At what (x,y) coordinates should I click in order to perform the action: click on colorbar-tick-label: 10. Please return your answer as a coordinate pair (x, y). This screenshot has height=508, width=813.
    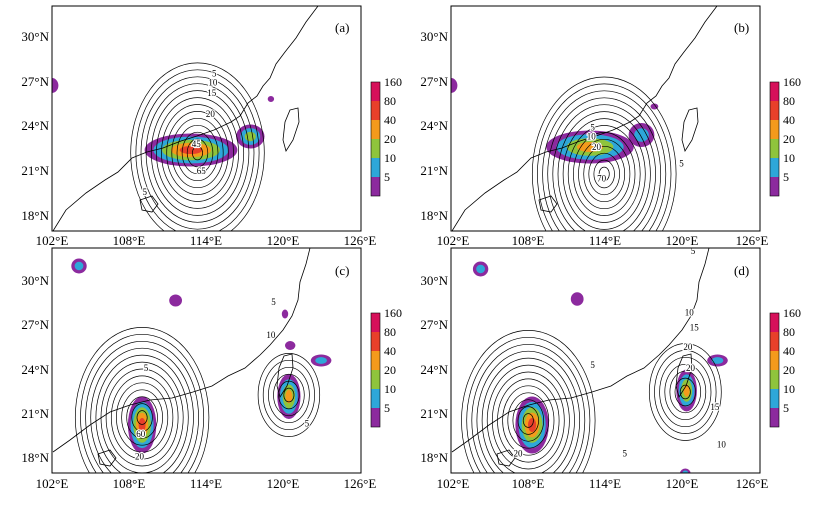
    Looking at the image, I should click on (789, 389).